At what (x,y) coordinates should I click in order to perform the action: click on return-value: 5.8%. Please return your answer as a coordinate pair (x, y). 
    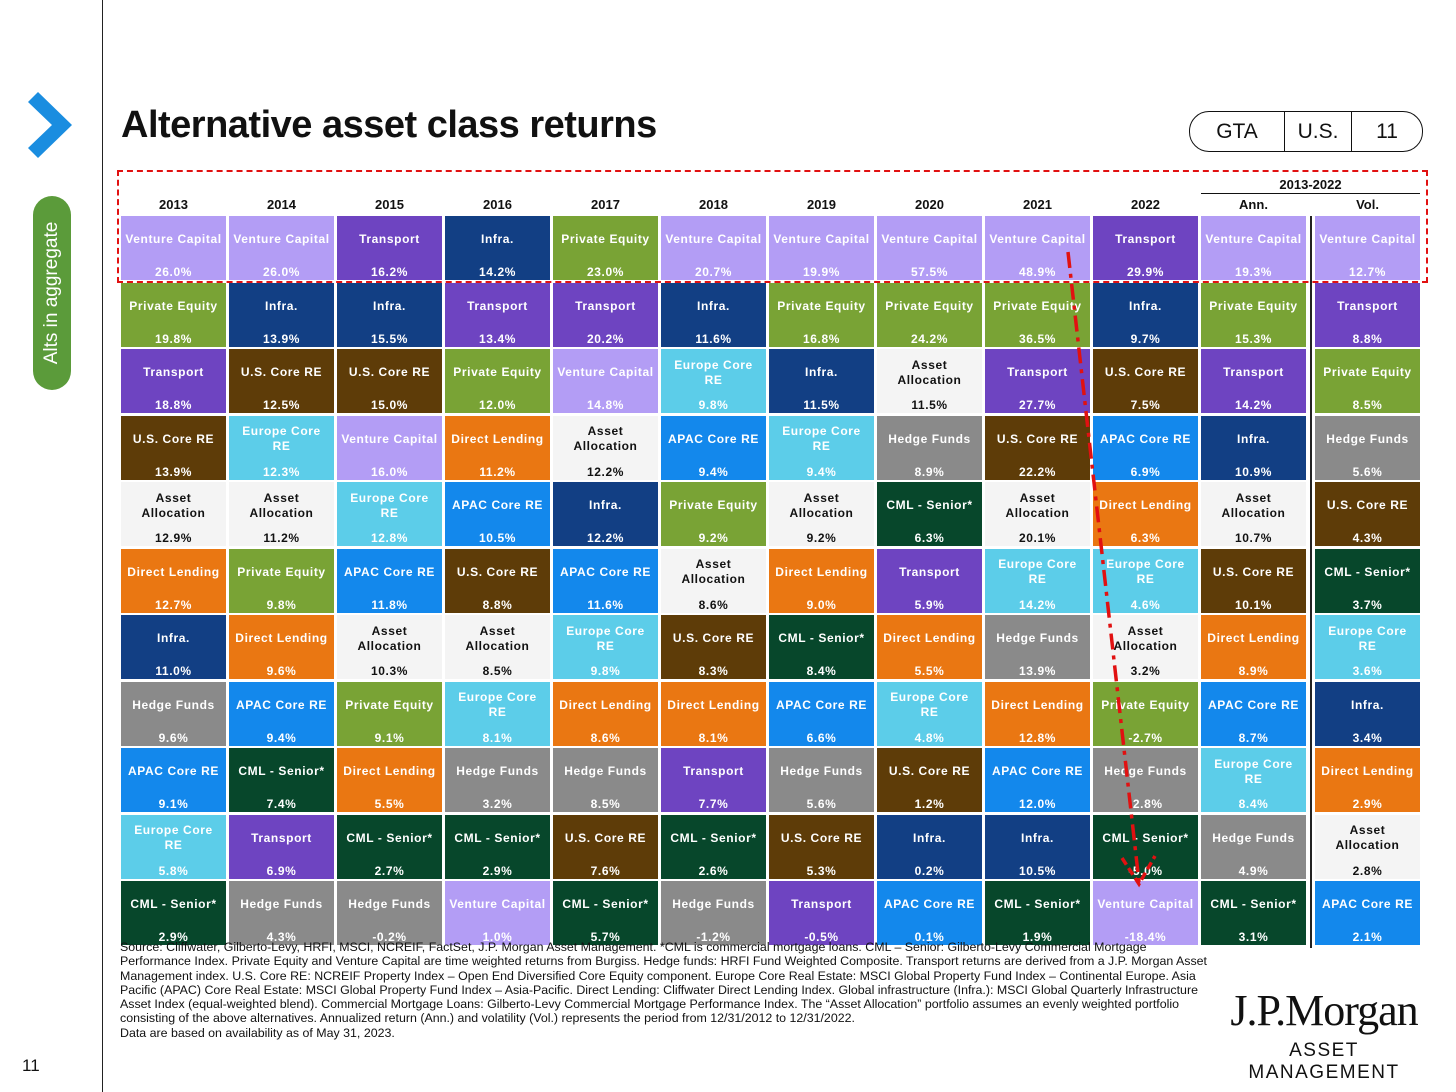
    Looking at the image, I should click on (173, 870).